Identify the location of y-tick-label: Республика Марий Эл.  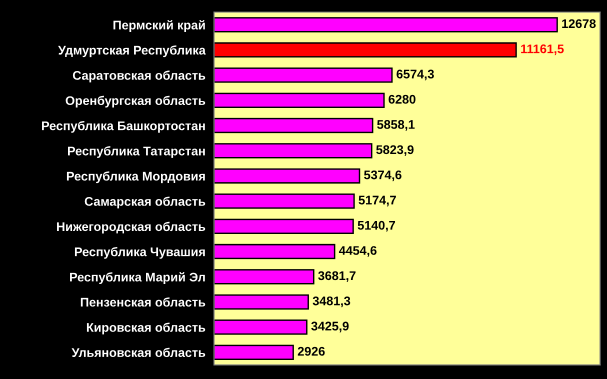
(137, 278).